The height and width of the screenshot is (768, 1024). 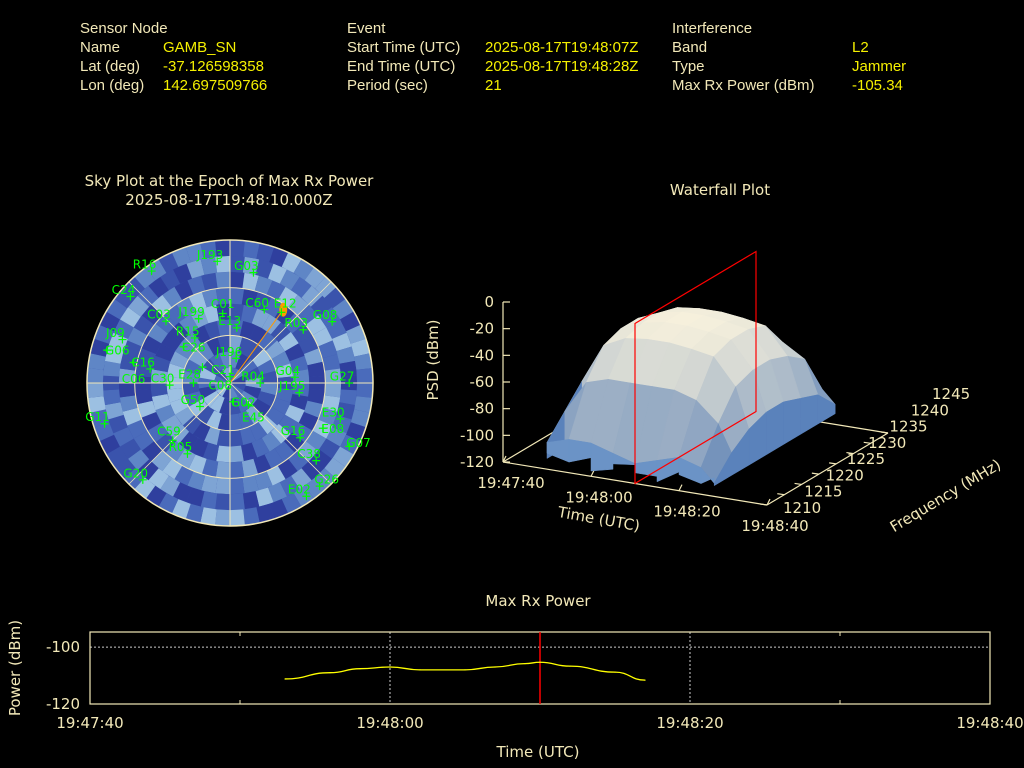 What do you see at coordinates (223, 370) in the screenshot?
I see `satellite-label: C21` at bounding box center [223, 370].